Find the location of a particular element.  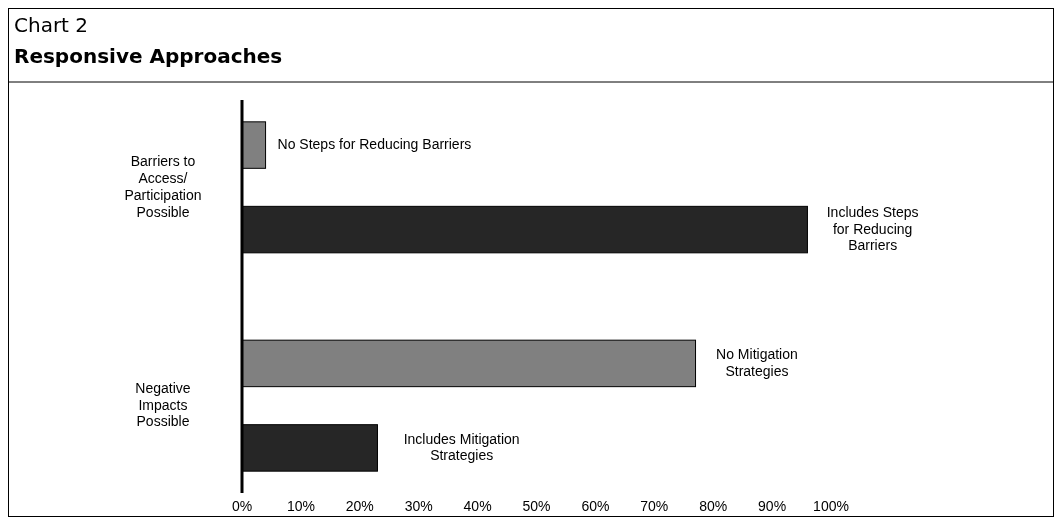

x-tick-label: 40% is located at coordinates (477, 506).